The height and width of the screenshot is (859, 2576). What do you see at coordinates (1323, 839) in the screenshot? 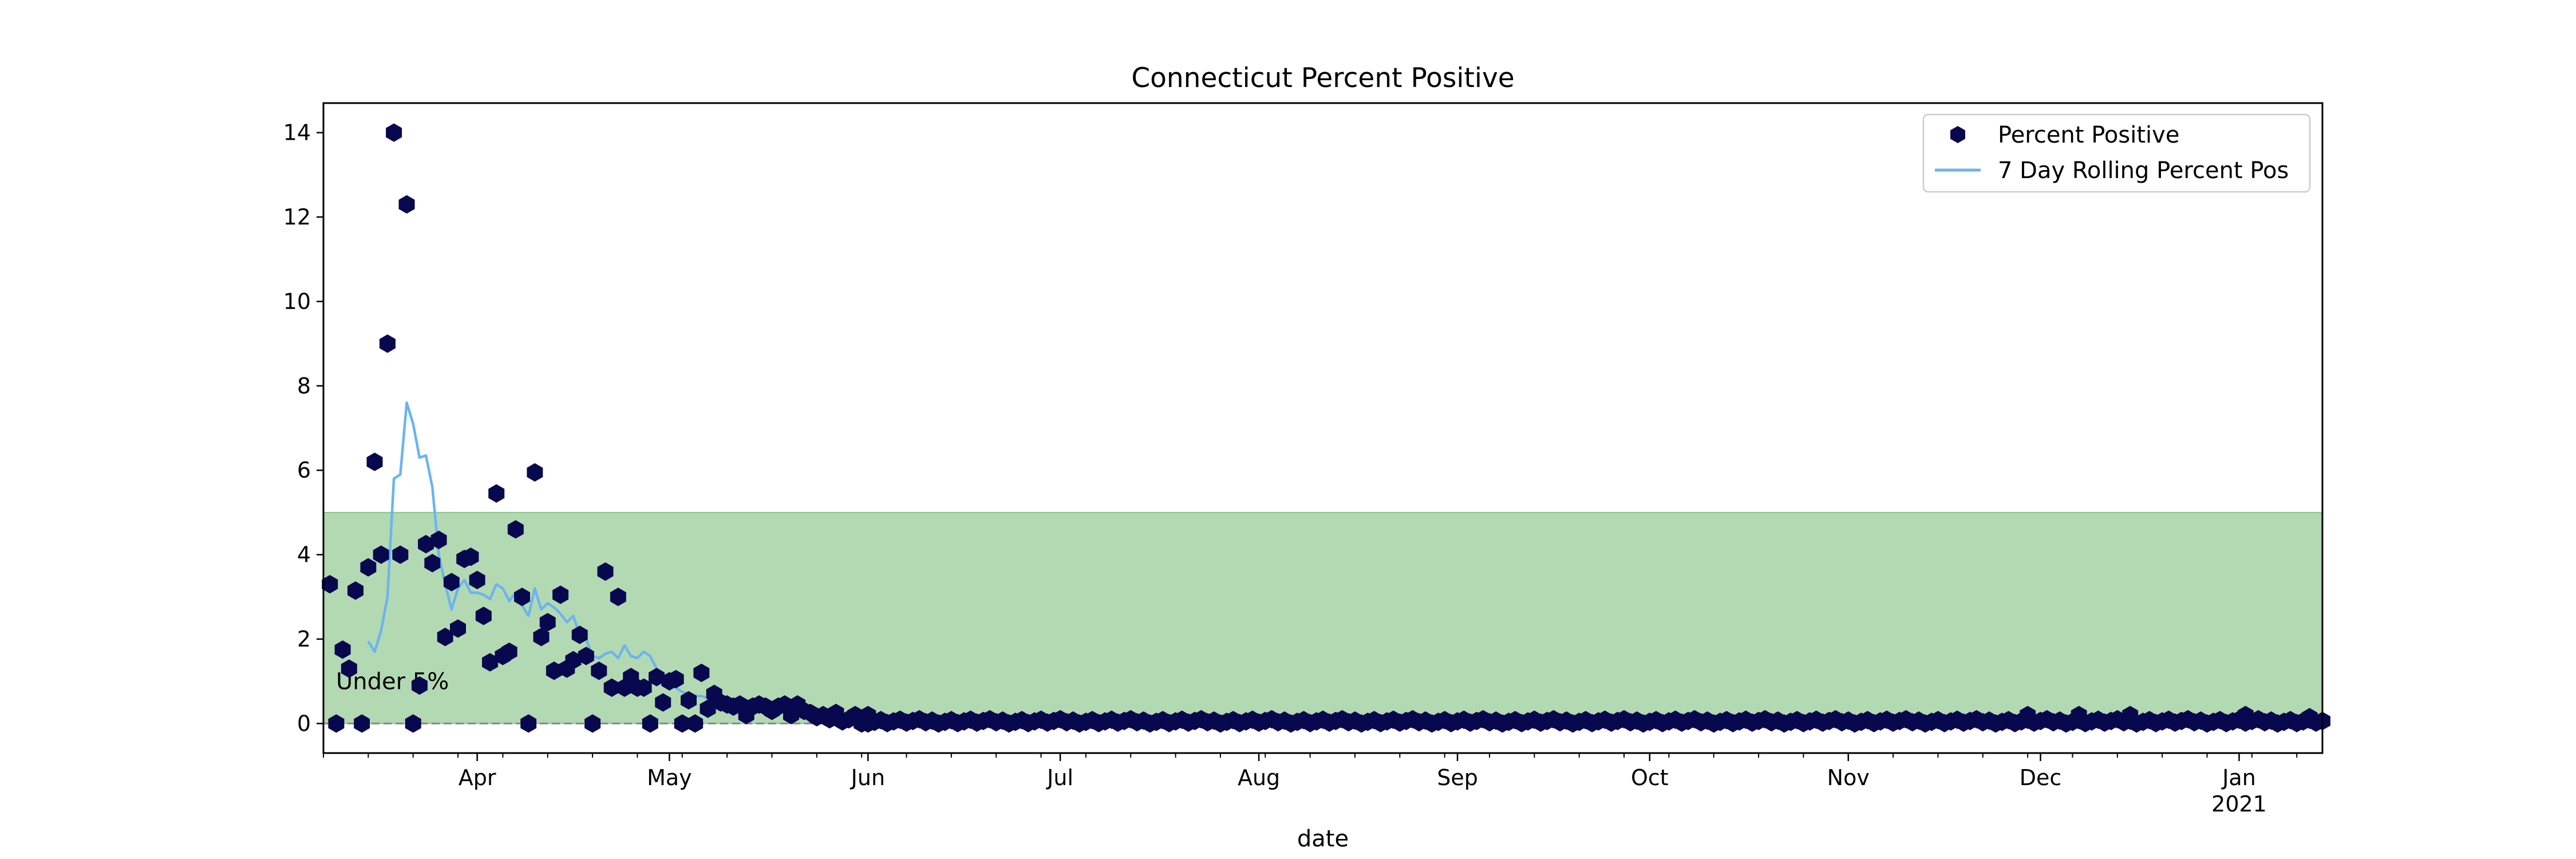
I see `x-axis-label: date` at bounding box center [1323, 839].